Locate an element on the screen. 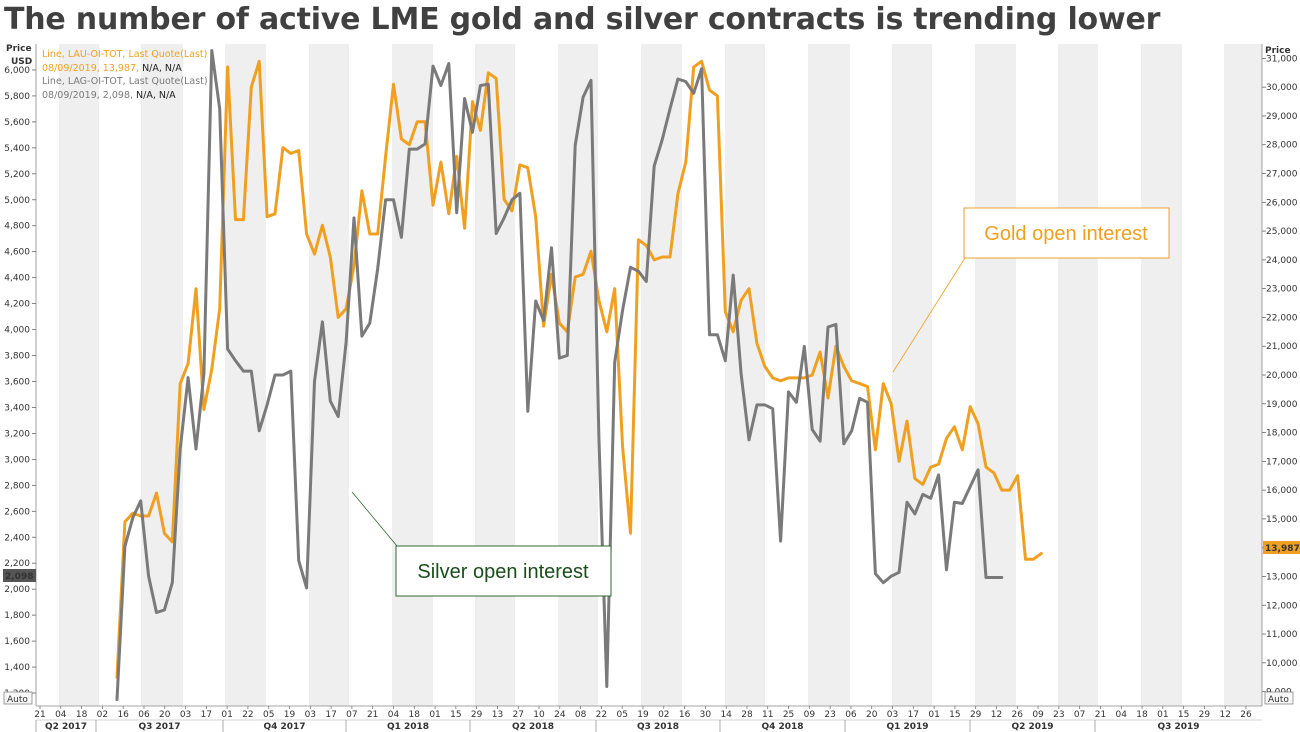  x-day-label: 02 is located at coordinates (663, 715).